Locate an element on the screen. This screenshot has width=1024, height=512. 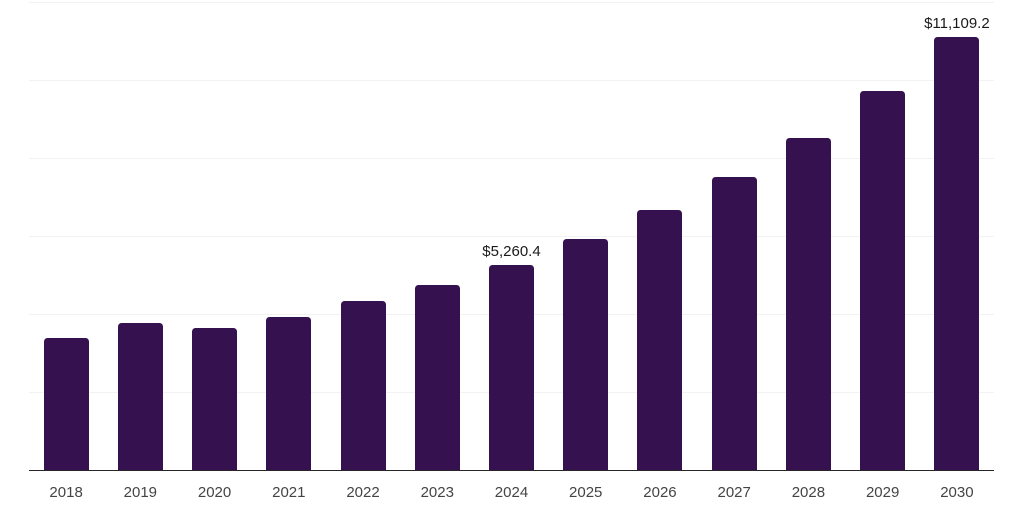
x-tick-label-2024: 2024 is located at coordinates (511, 492).